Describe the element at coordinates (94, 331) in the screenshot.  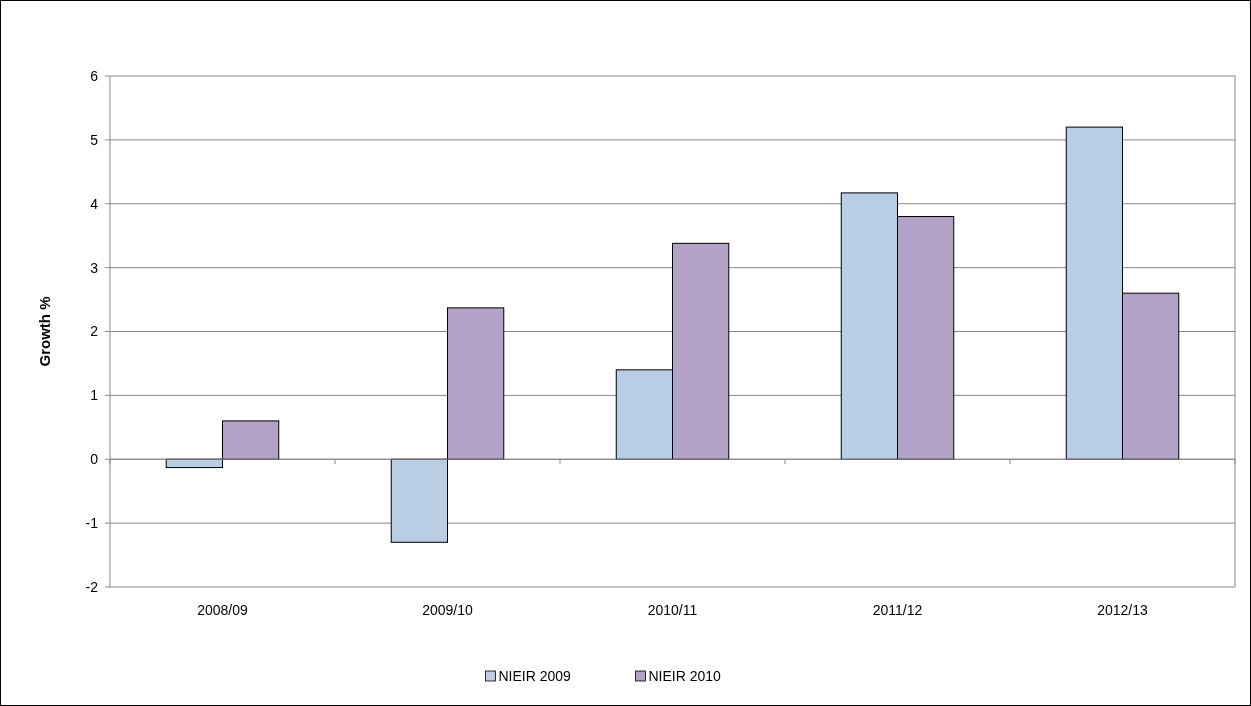
I see `y-tick-label: 2` at that location.